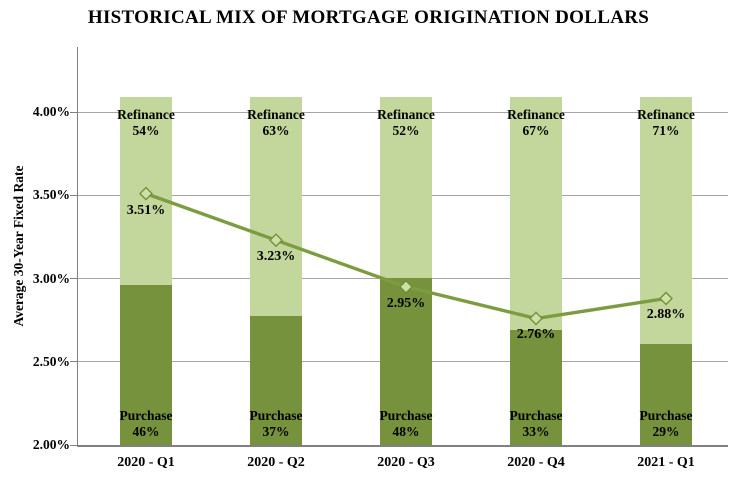  What do you see at coordinates (51, 444) in the screenshot?
I see `y-tick-label: 2.00%` at bounding box center [51, 444].